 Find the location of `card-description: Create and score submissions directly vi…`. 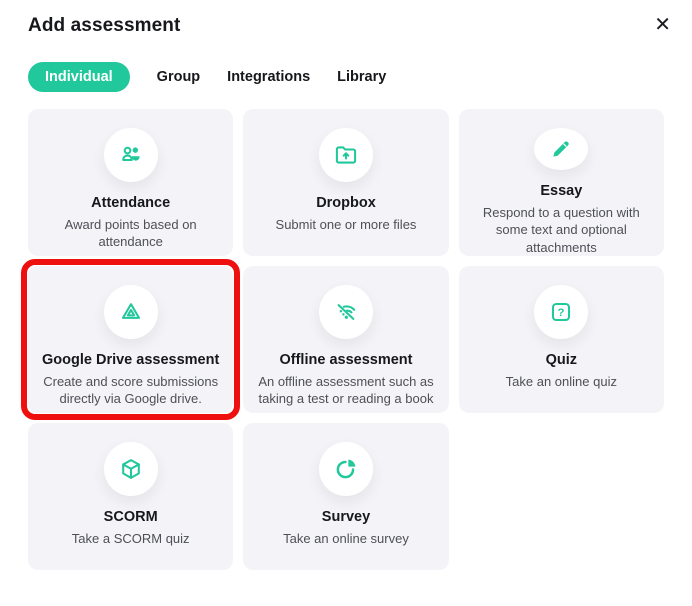

card-description: Create and score submissions directly vi… is located at coordinates (131, 390).